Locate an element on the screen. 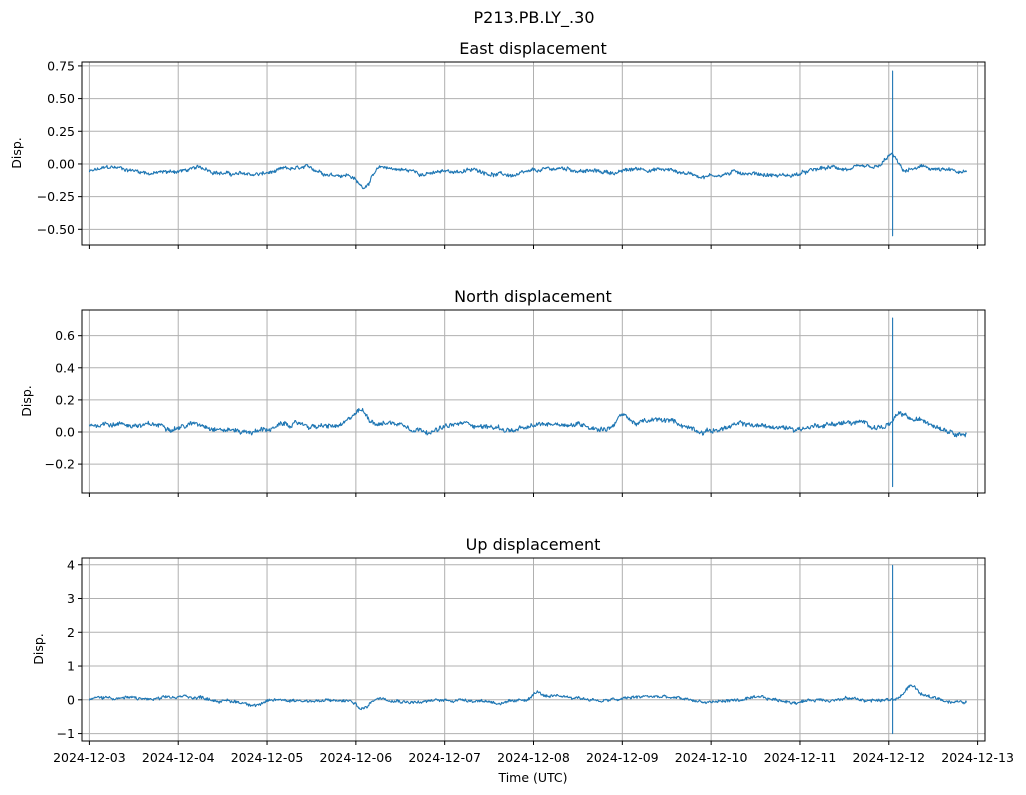 Image resolution: width=1026 pixels, height=795 pixels. figure-suptitle: P213.PB.LY_.30 is located at coordinates (534, 18).